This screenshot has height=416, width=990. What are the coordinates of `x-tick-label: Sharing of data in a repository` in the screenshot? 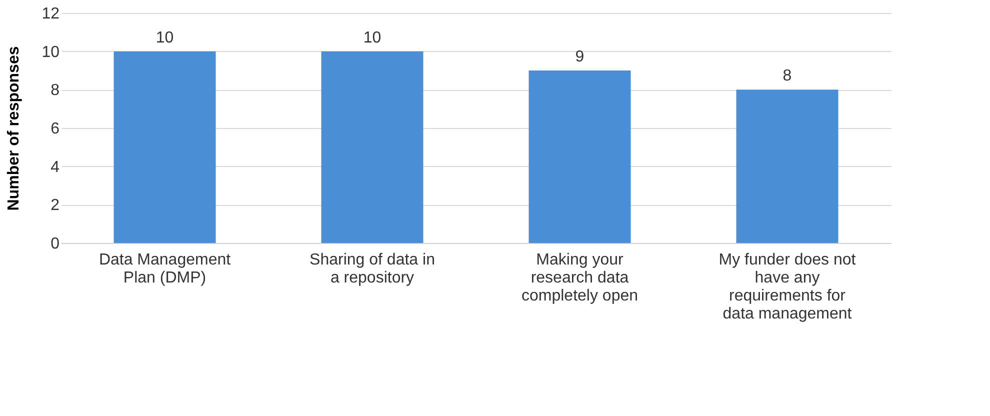 It's located at (372, 269).